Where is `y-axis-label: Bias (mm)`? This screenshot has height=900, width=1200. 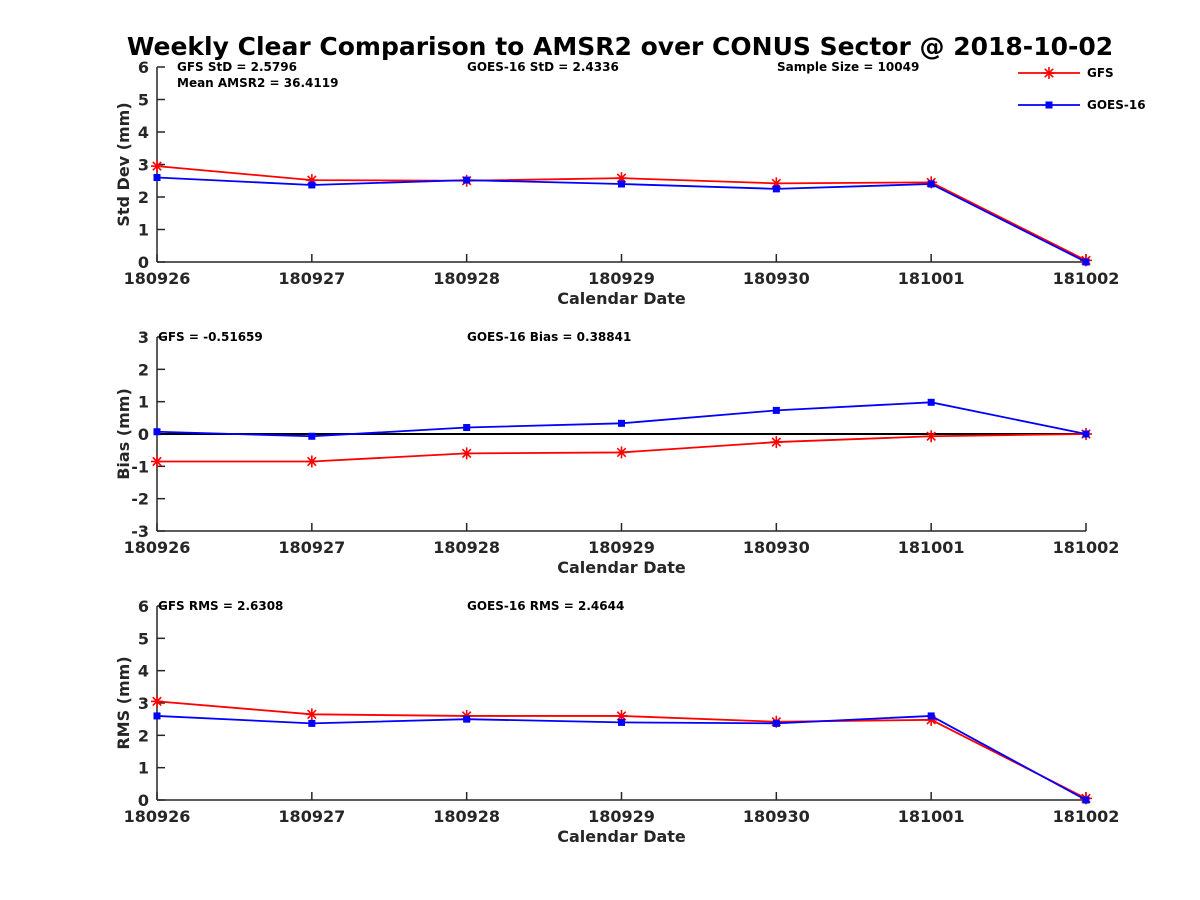 y-axis-label: Bias (mm) is located at coordinates (123, 434).